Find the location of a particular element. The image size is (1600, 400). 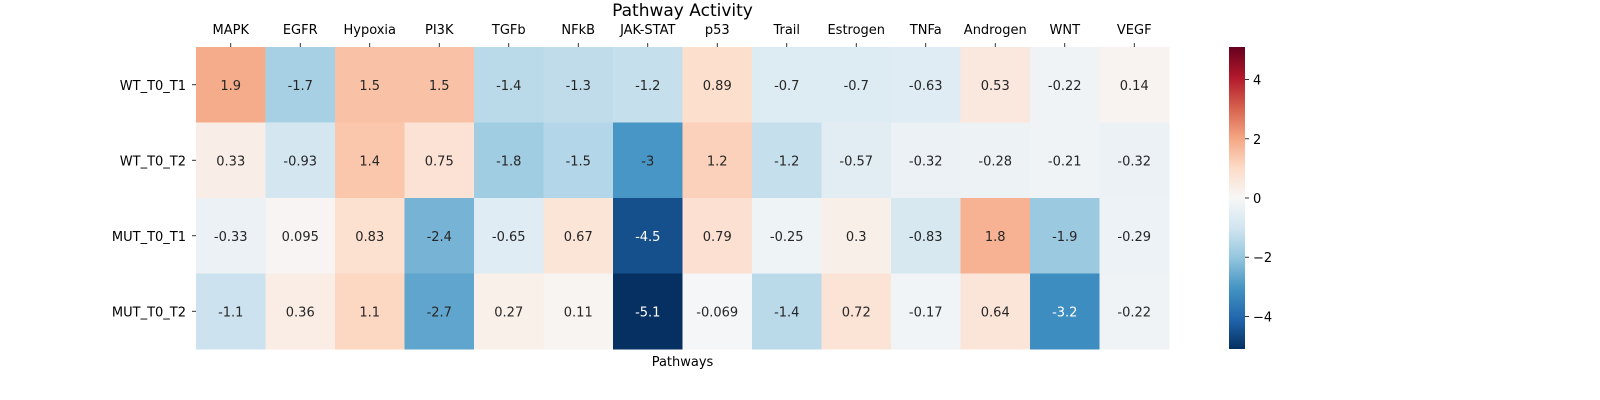

cell-value-label: 1.1 is located at coordinates (369, 312).